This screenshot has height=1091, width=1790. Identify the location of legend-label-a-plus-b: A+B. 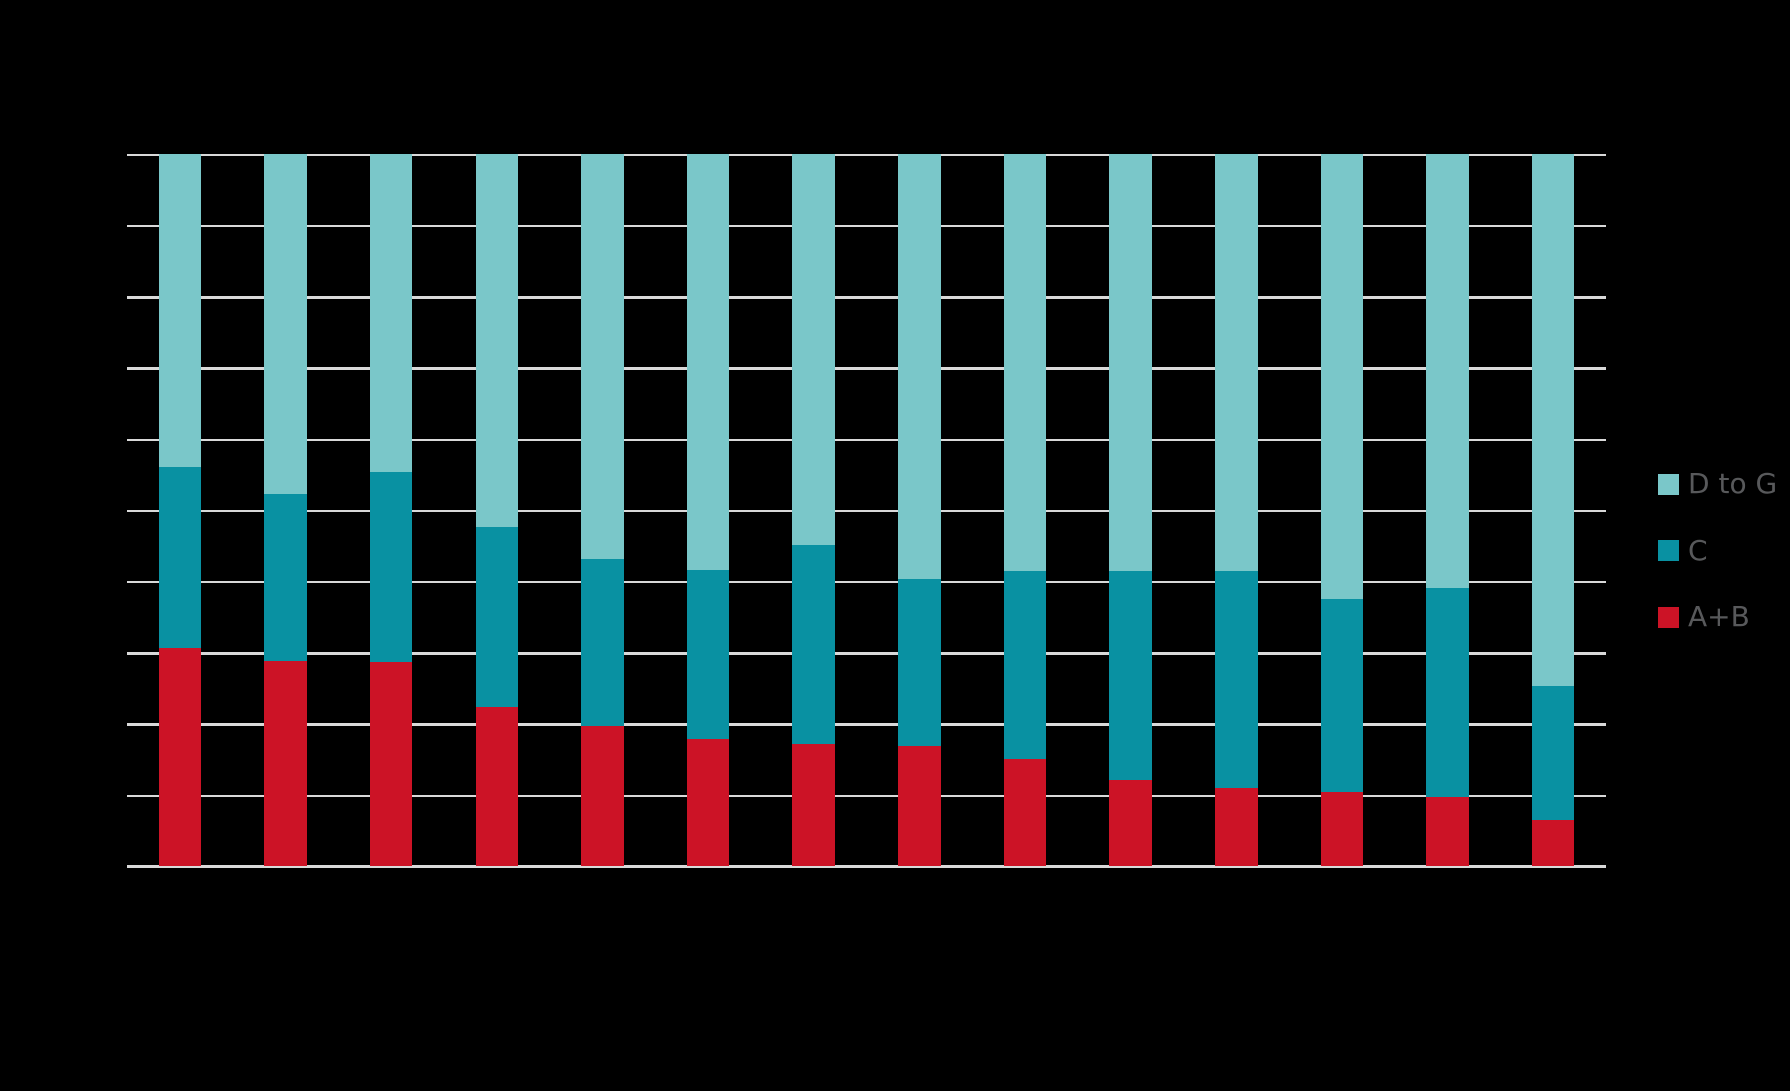
(1719, 616).